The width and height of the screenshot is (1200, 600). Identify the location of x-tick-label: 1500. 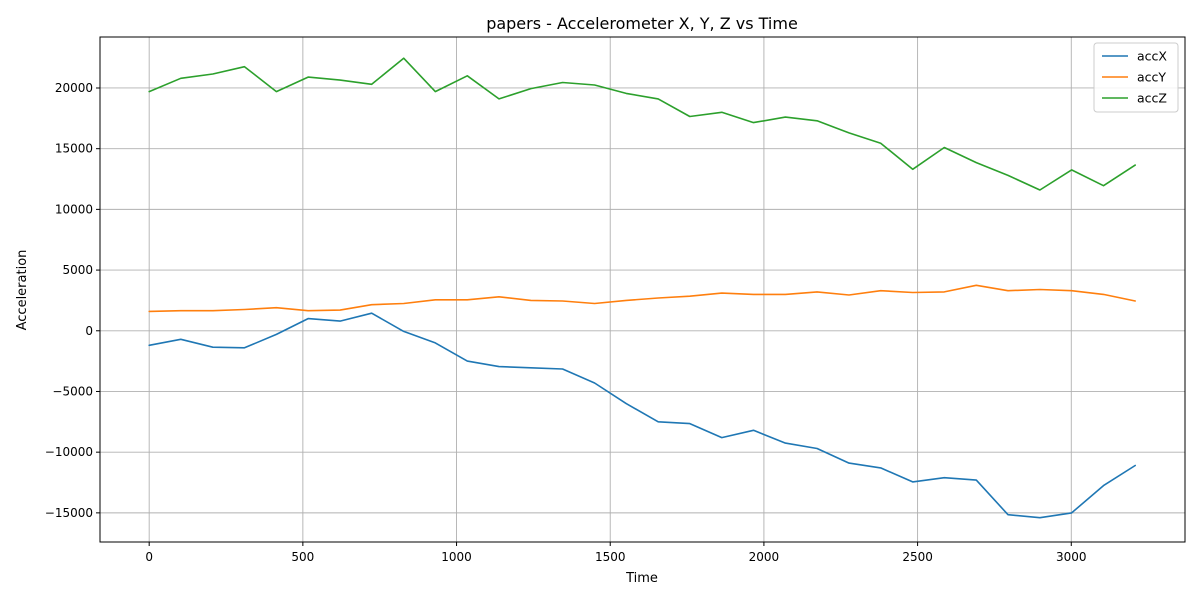
(610, 557).